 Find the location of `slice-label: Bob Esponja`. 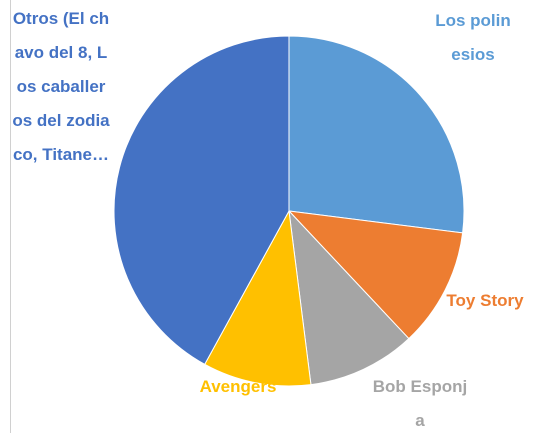

slice-label: Bob Esponja is located at coordinates (420, 403).